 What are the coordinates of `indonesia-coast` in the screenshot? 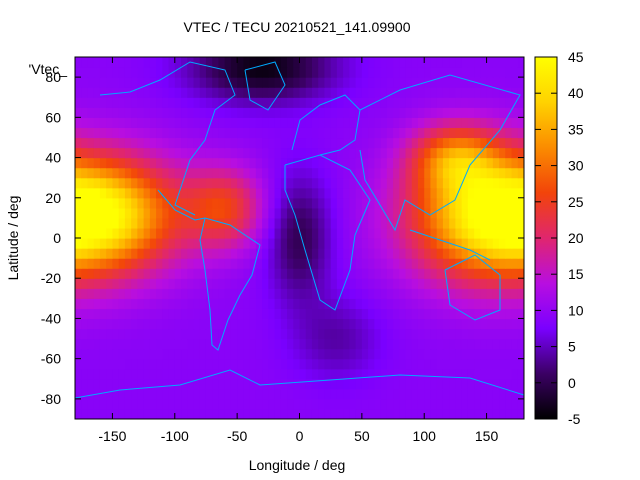 It's located at (450, 245).